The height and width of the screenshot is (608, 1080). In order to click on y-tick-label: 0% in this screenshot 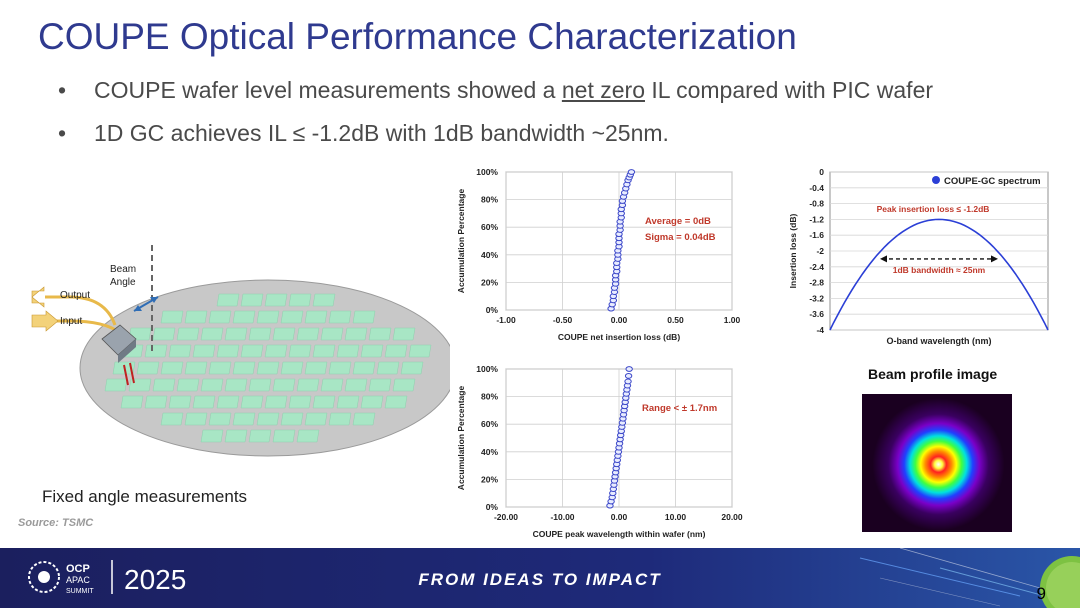, I will do `click(492, 310)`.